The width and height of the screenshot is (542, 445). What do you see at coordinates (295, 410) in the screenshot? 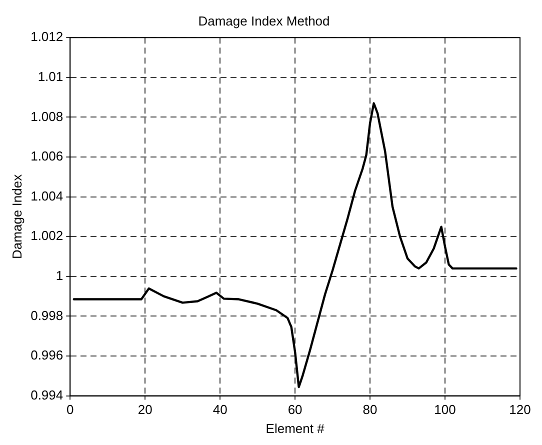
I see `x-tick-label: 60` at bounding box center [295, 410].